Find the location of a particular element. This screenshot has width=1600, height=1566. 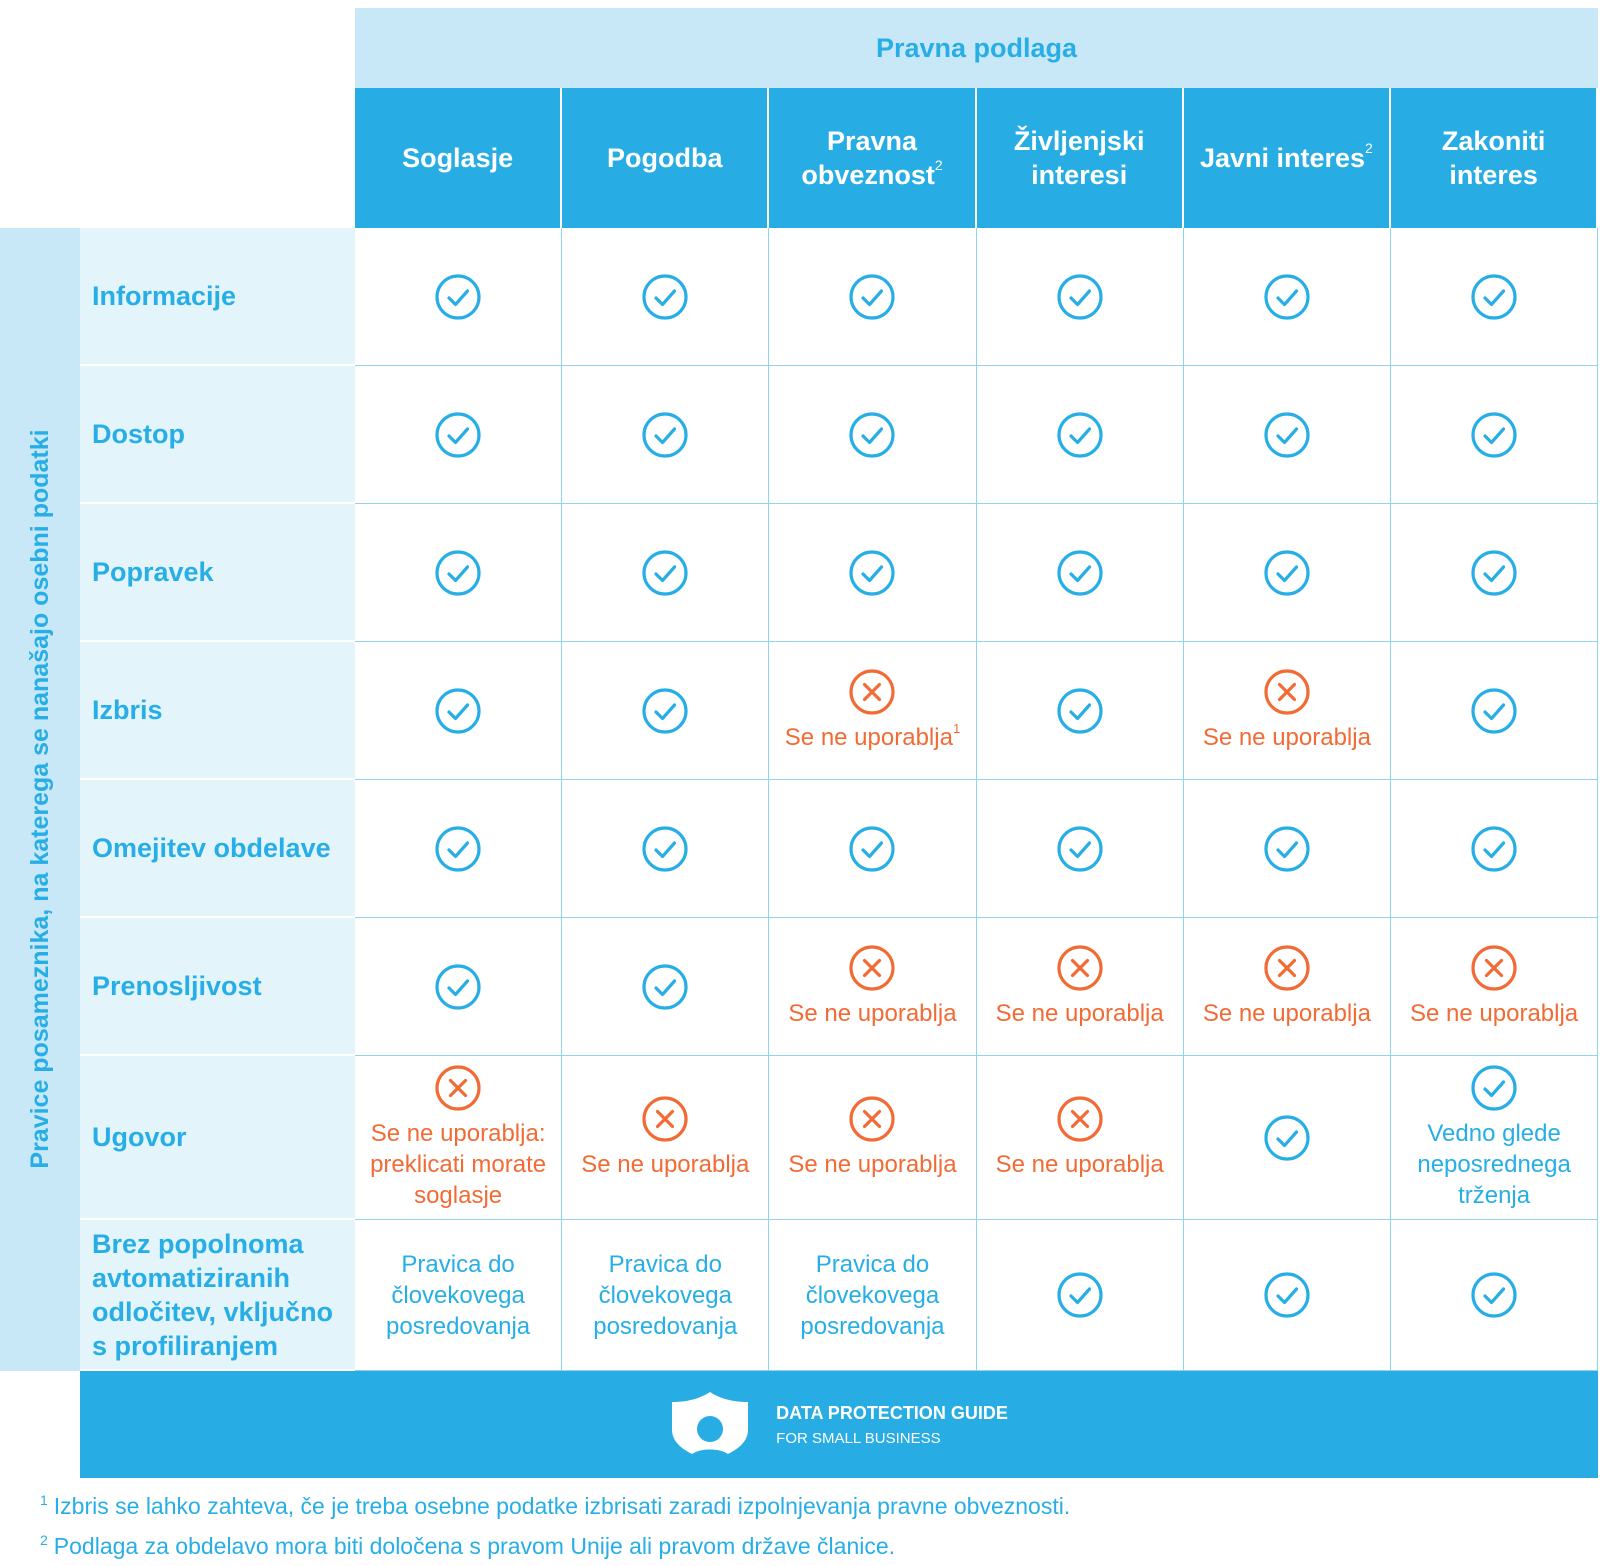

brand-title: DATA PROTECTION GUIDE is located at coordinates (892, 1412).